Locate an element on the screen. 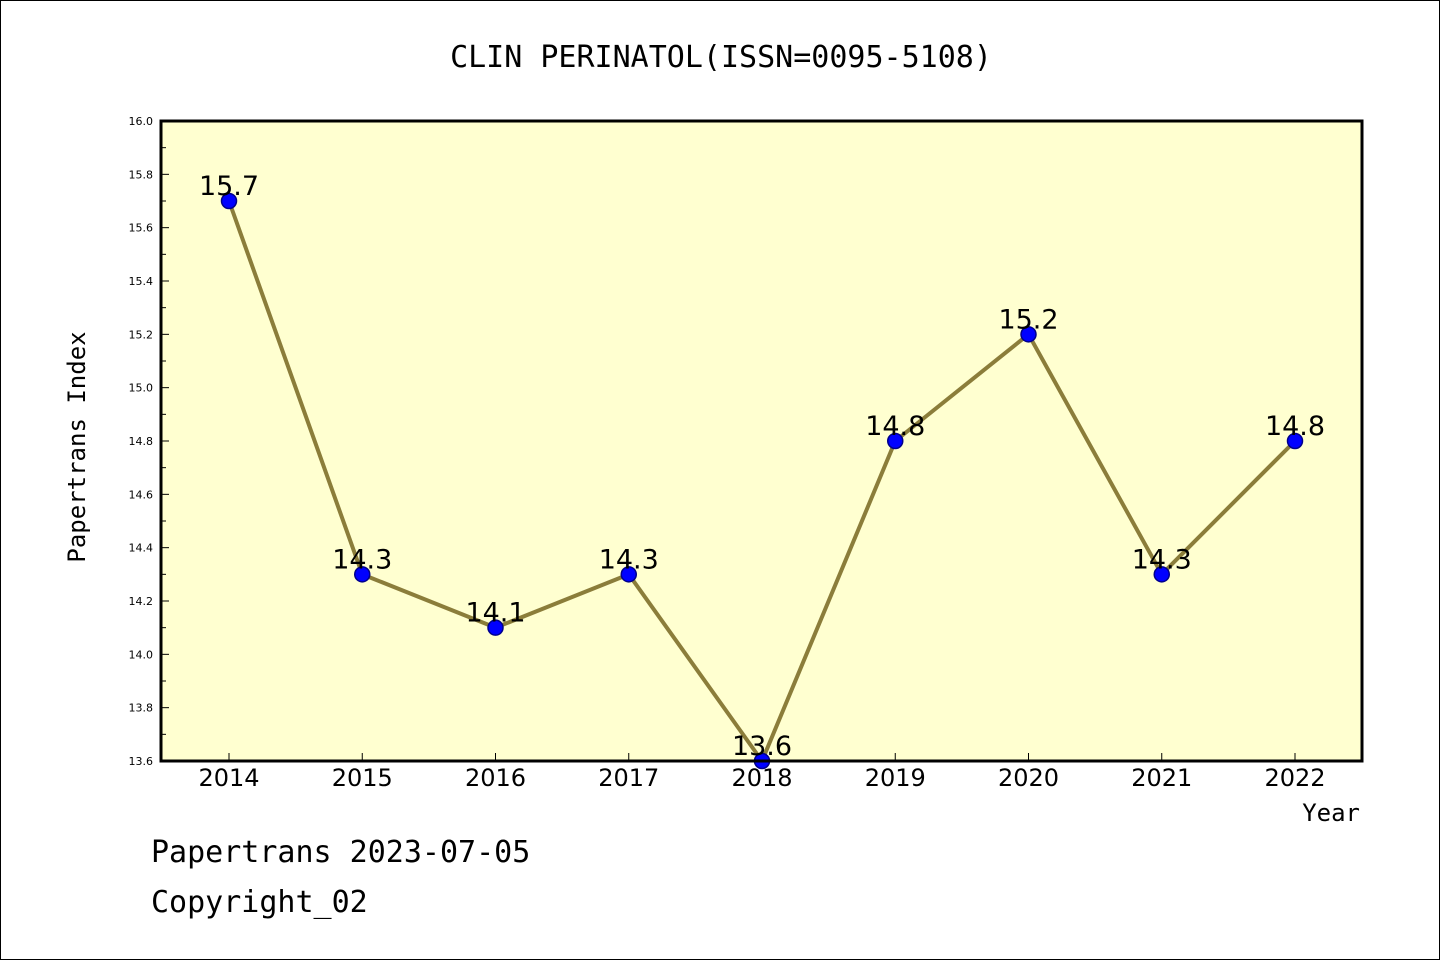 The width and height of the screenshot is (1440, 961). x-tick-label: 2022 is located at coordinates (1294, 778).